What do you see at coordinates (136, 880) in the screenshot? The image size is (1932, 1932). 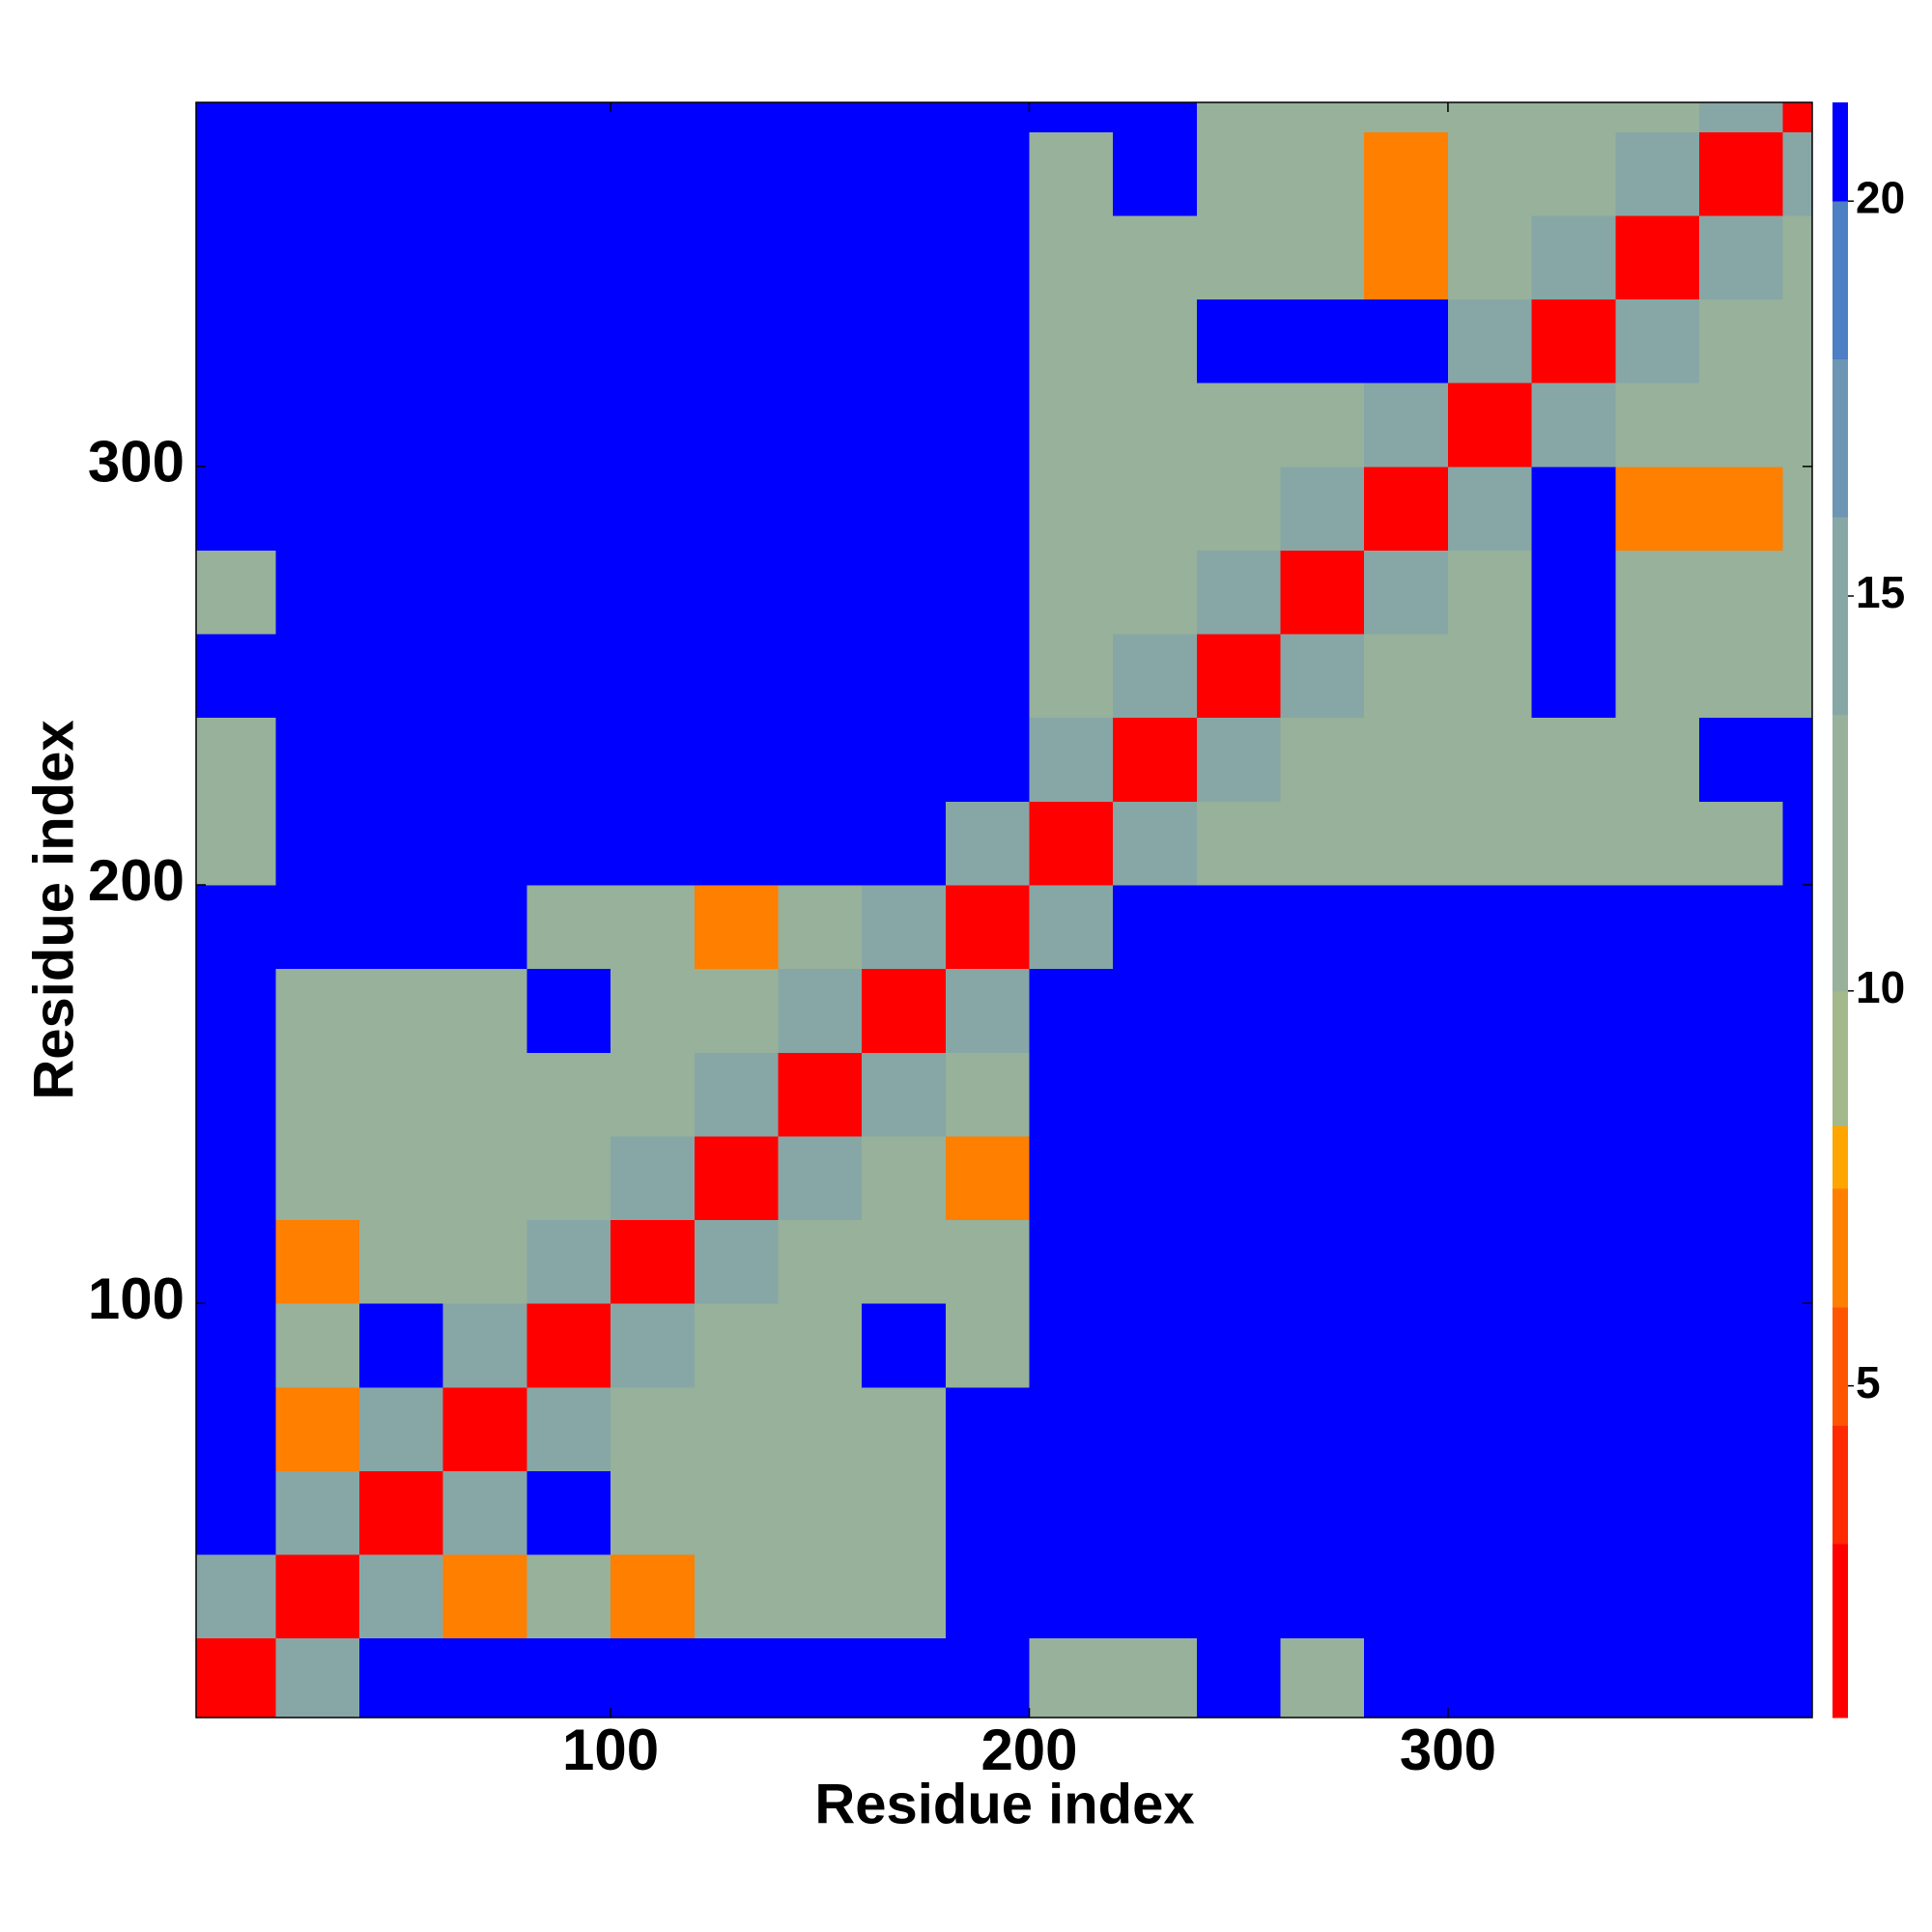 I see `y-tick-label: 200` at bounding box center [136, 880].